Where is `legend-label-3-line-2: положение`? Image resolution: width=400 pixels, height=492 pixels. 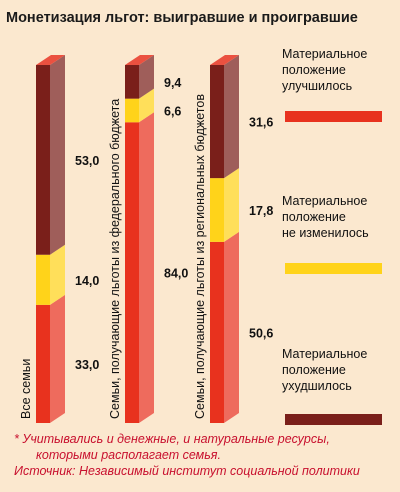
legend-label-3-line-2: положение is located at coordinates (314, 370).